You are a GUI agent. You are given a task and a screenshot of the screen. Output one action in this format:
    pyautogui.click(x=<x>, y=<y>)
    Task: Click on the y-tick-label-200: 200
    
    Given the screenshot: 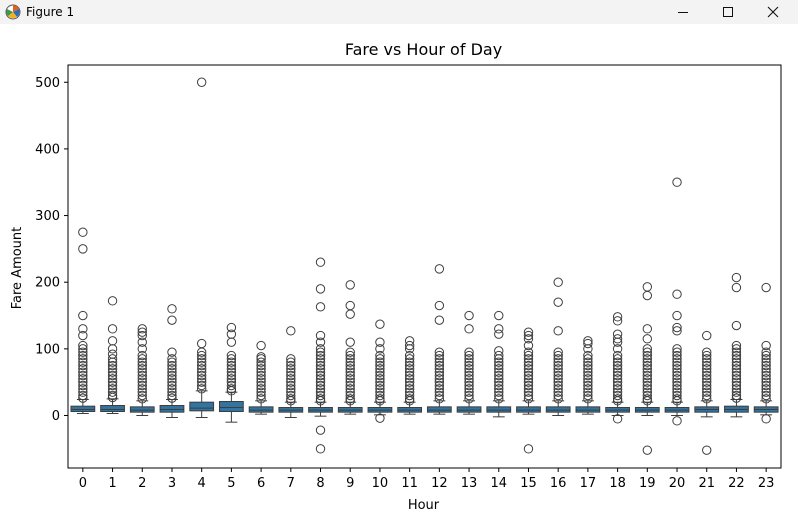 What is the action you would take?
    pyautogui.click(x=47, y=283)
    